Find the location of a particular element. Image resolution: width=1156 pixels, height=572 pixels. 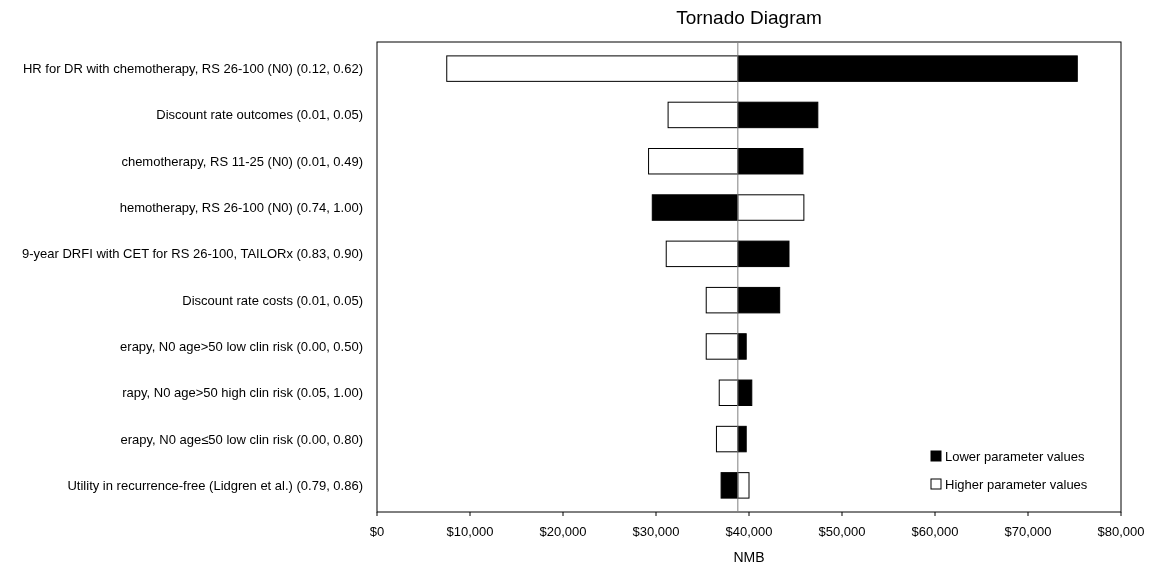

x-tick-label: $10,000 is located at coordinates (470, 531).